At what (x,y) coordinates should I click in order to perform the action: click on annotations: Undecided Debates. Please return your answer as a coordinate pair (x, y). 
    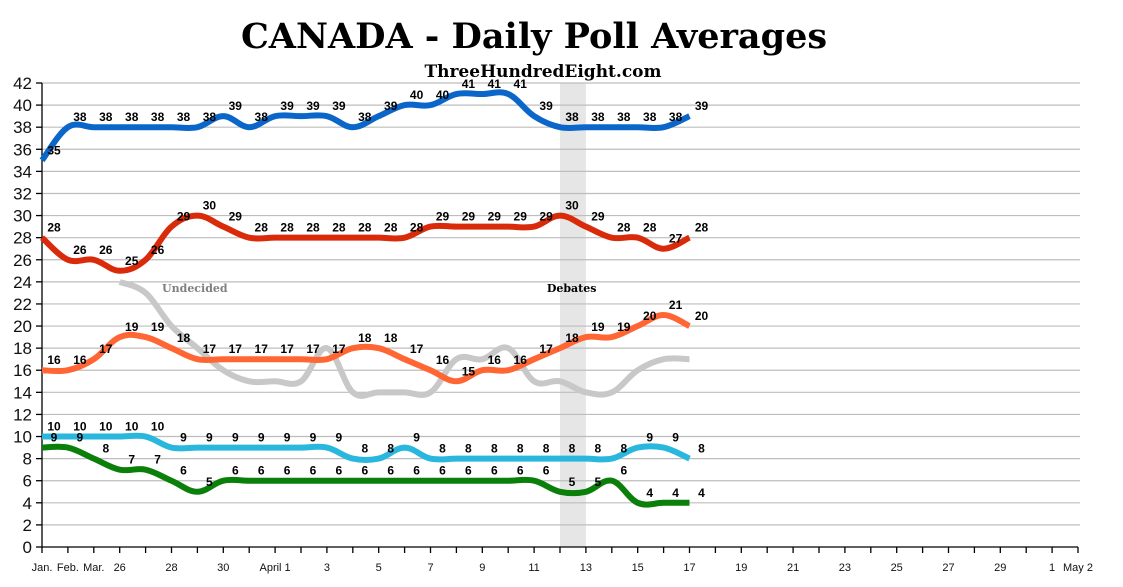
    Looking at the image, I should click on (379, 288).